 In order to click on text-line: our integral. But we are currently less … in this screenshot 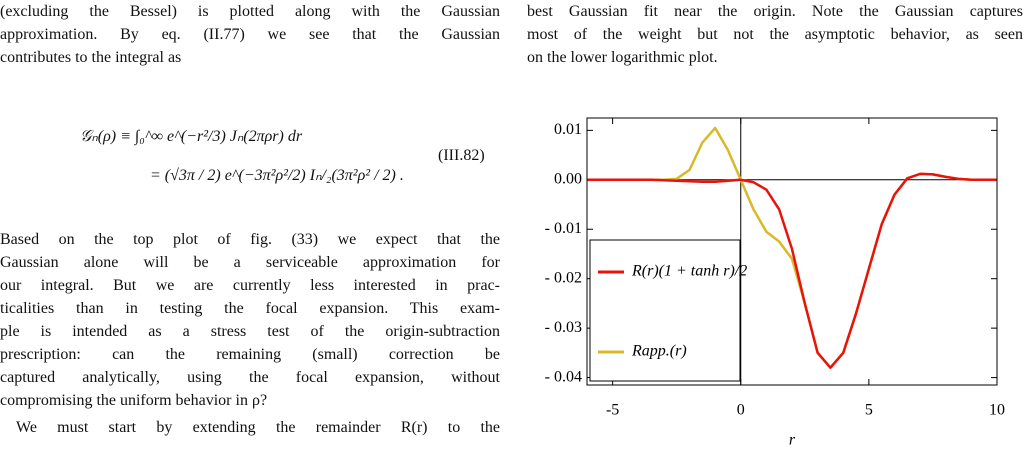, I will do `click(250, 285)`.